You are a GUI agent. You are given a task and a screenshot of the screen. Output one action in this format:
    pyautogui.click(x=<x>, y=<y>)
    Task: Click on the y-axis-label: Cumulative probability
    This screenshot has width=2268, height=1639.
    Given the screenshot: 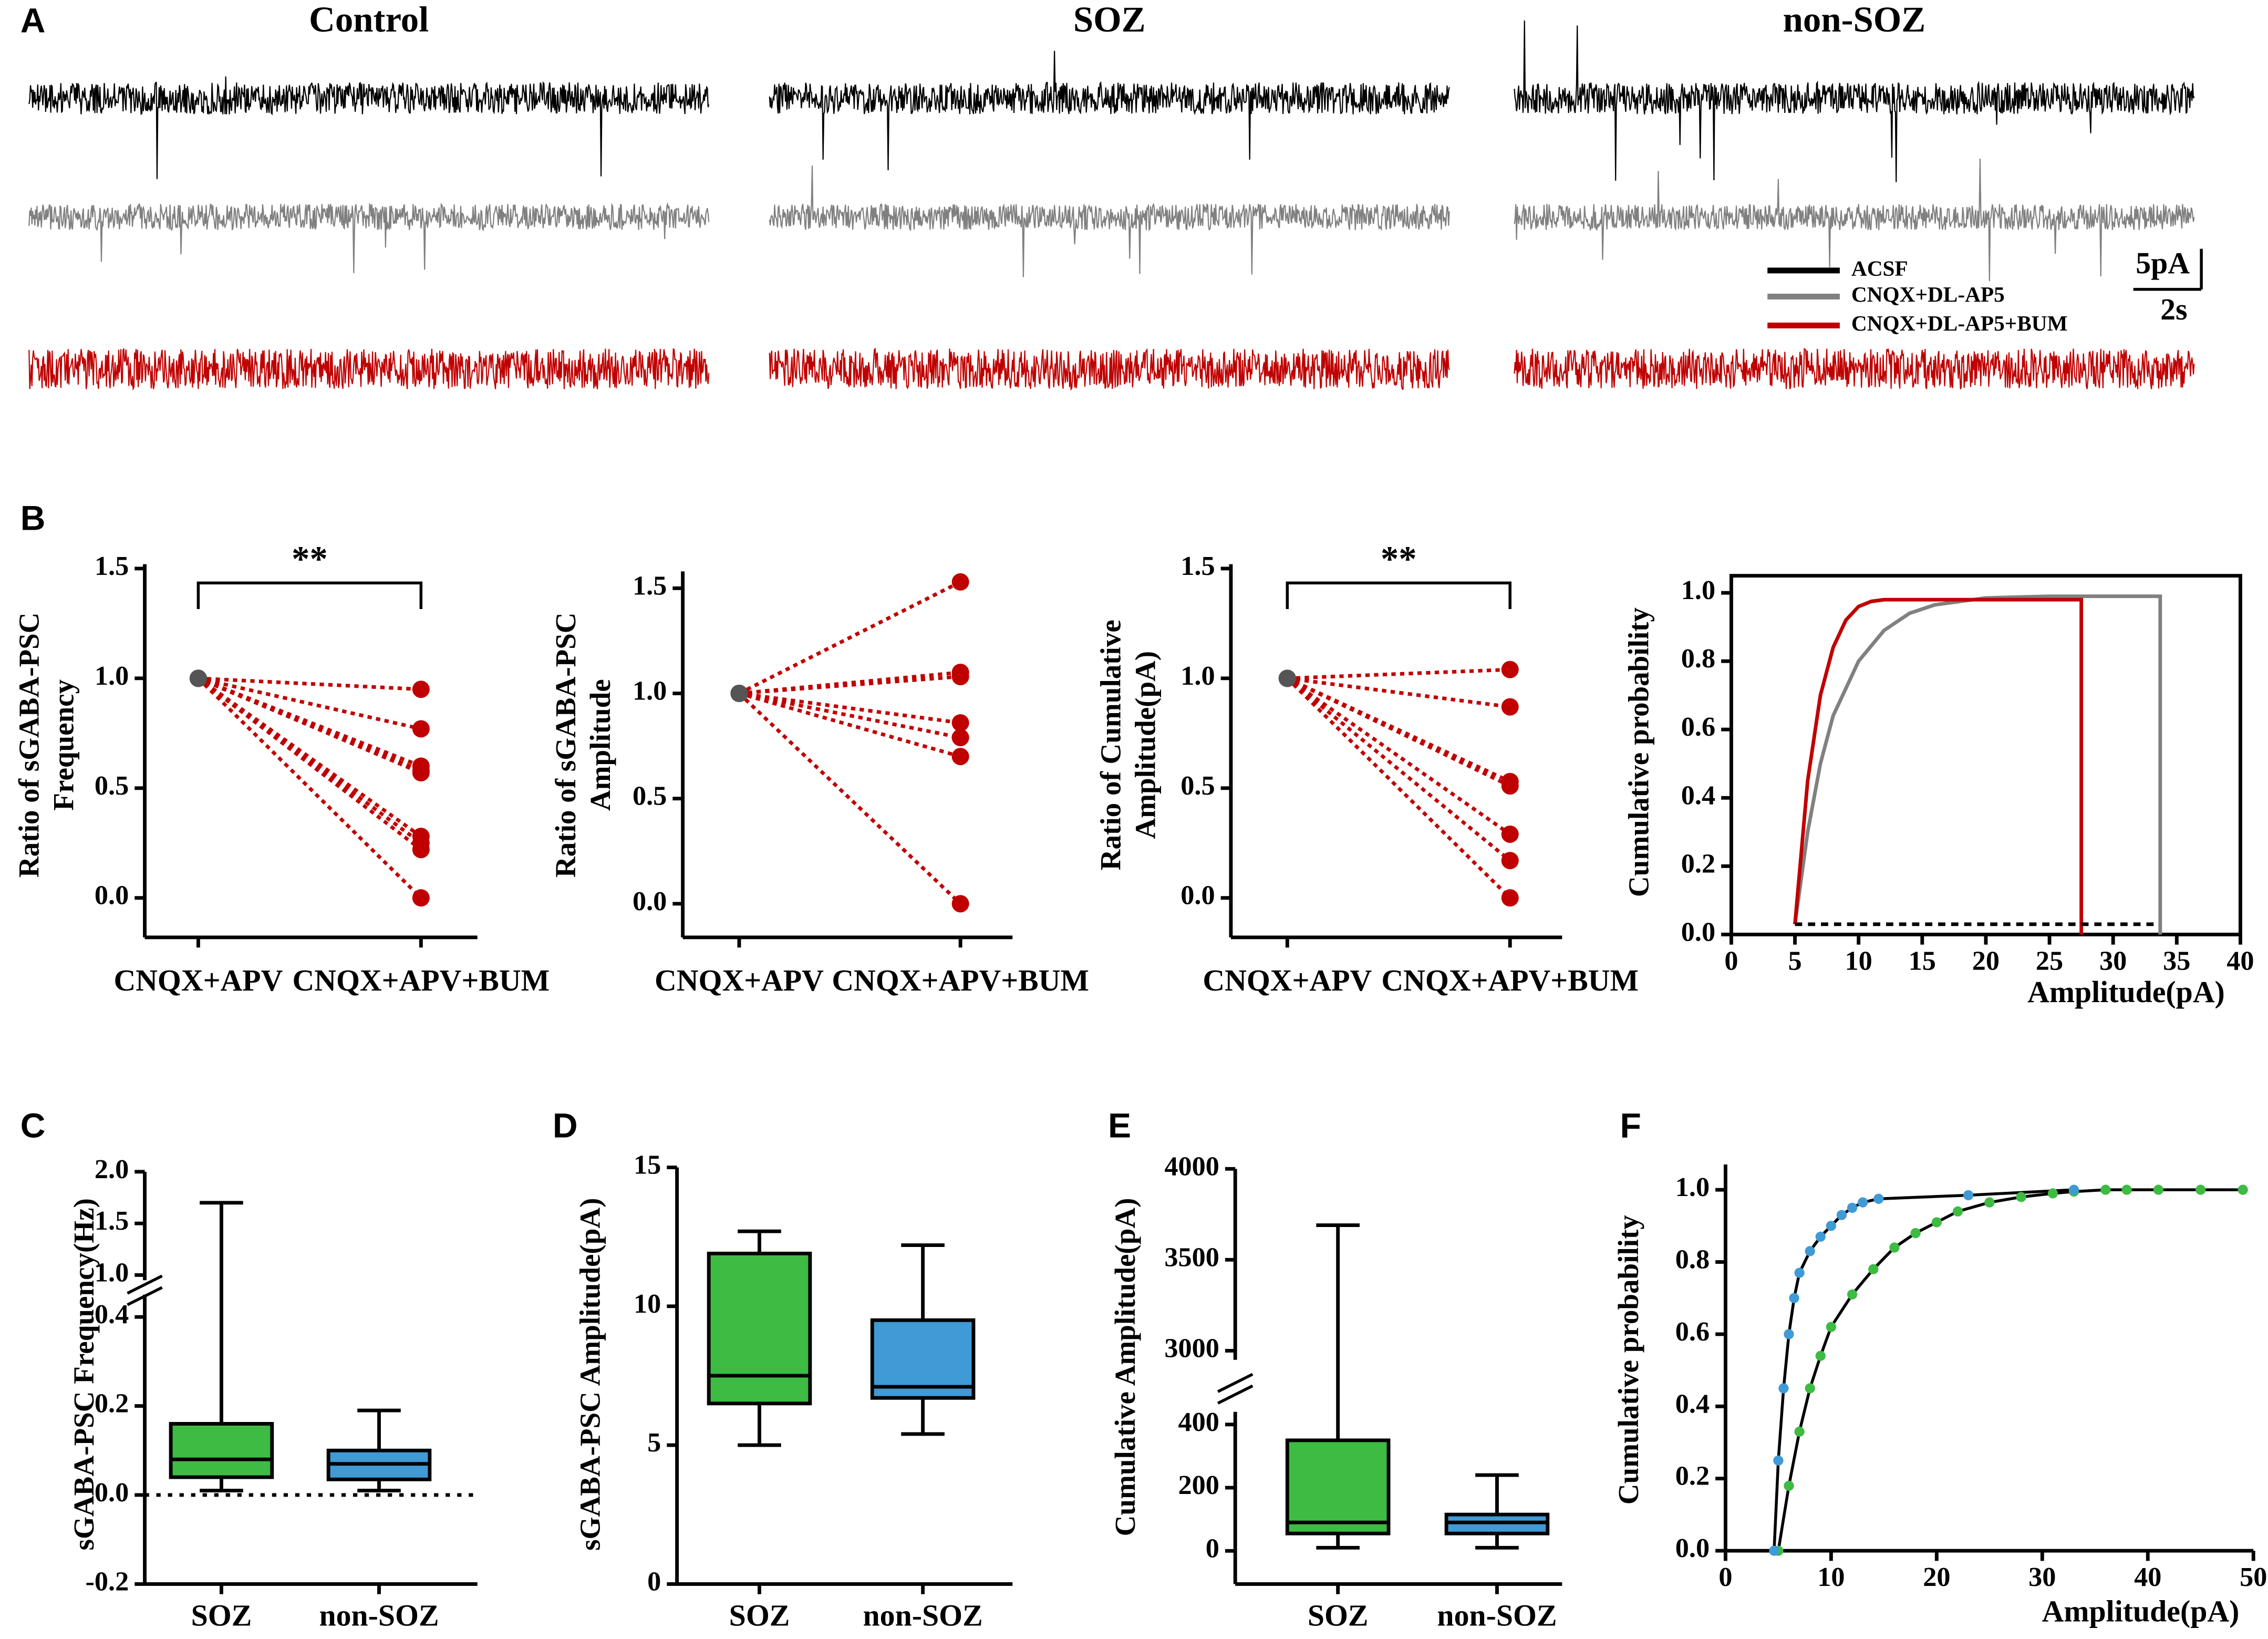 What is the action you would take?
    pyautogui.click(x=1638, y=752)
    